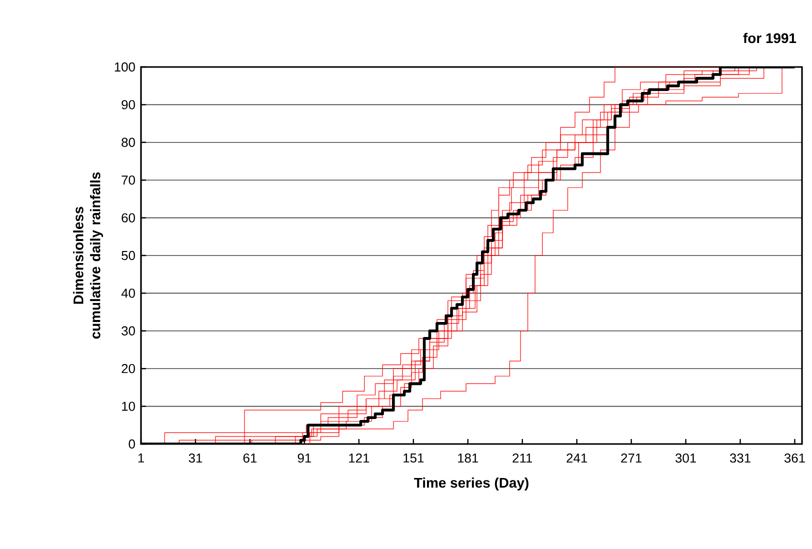  What do you see at coordinates (128, 142) in the screenshot?
I see `y-tick-label: 80` at bounding box center [128, 142].